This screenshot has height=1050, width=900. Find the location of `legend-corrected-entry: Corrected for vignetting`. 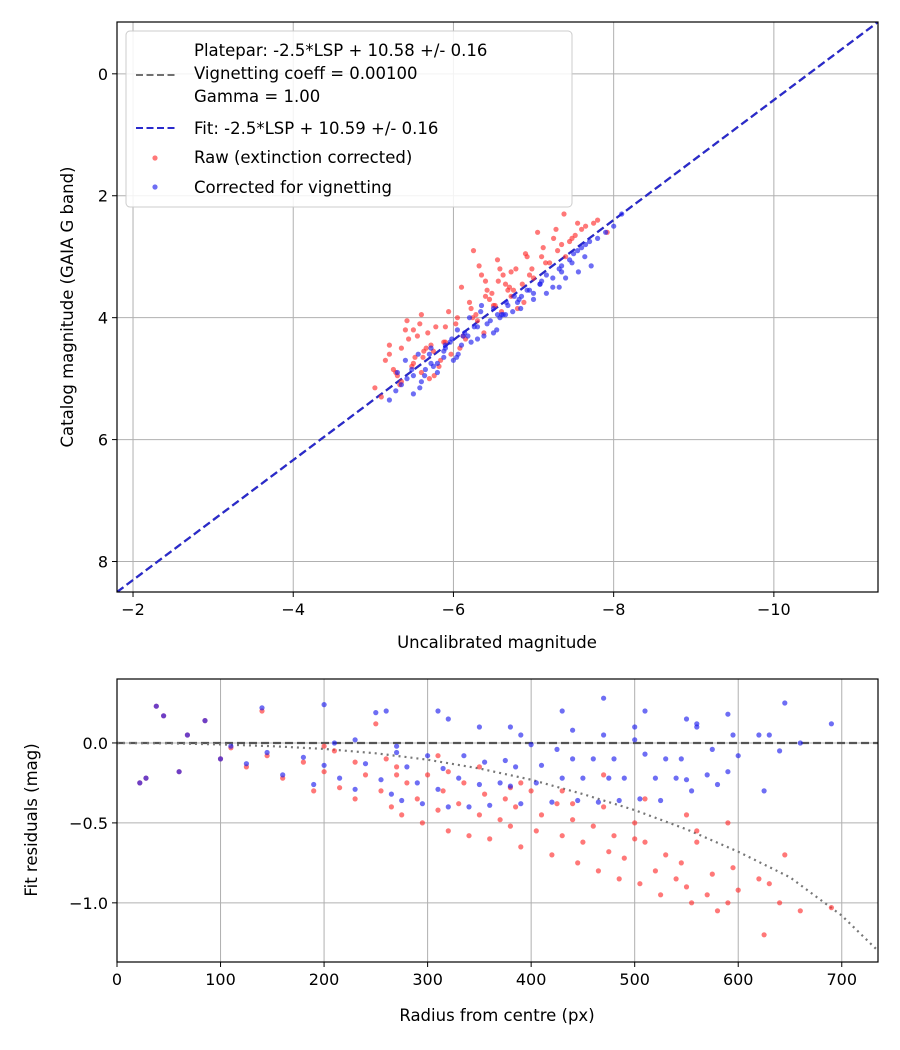

legend-corrected-entry: Corrected for vignetting is located at coordinates (293, 187).